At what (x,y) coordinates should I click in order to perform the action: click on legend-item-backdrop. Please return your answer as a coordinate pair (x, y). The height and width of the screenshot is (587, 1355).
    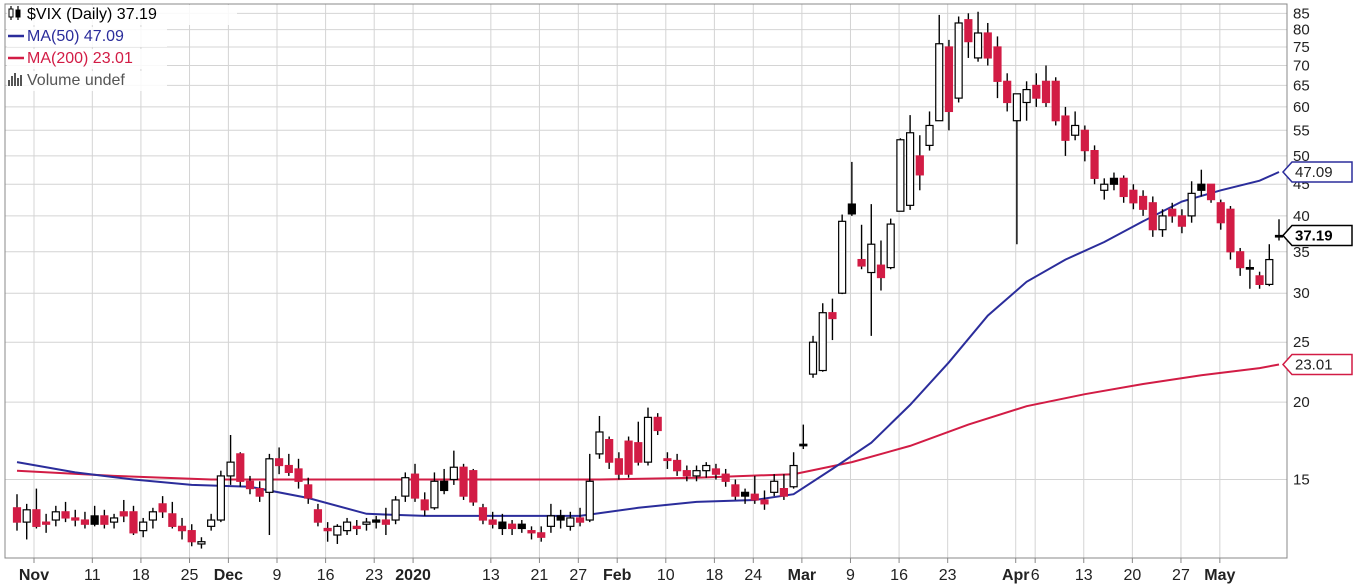
    Looking at the image, I should click on (87, 37).